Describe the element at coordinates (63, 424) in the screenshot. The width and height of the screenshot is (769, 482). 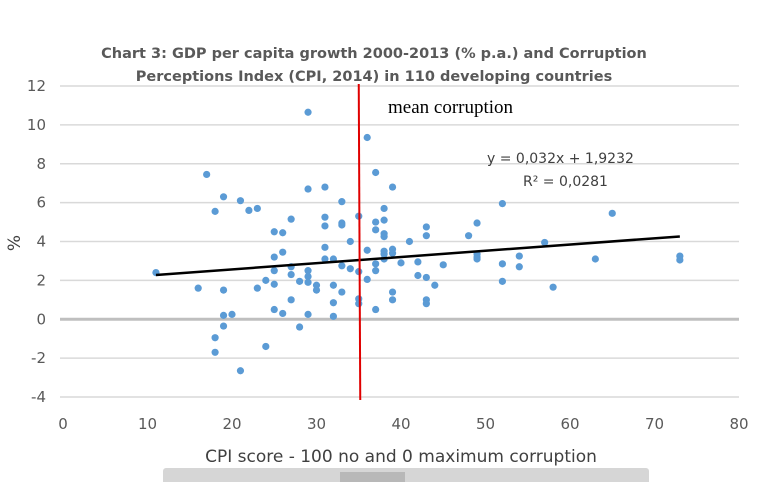
I see `x-tick-label: 0` at that location.